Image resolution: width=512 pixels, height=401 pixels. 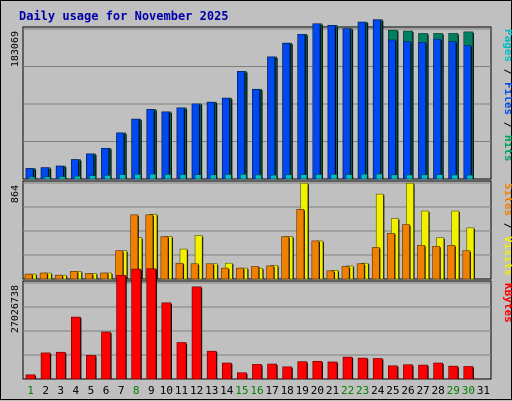 I want to click on legend-entry: KBytes, so click(x=507, y=303).